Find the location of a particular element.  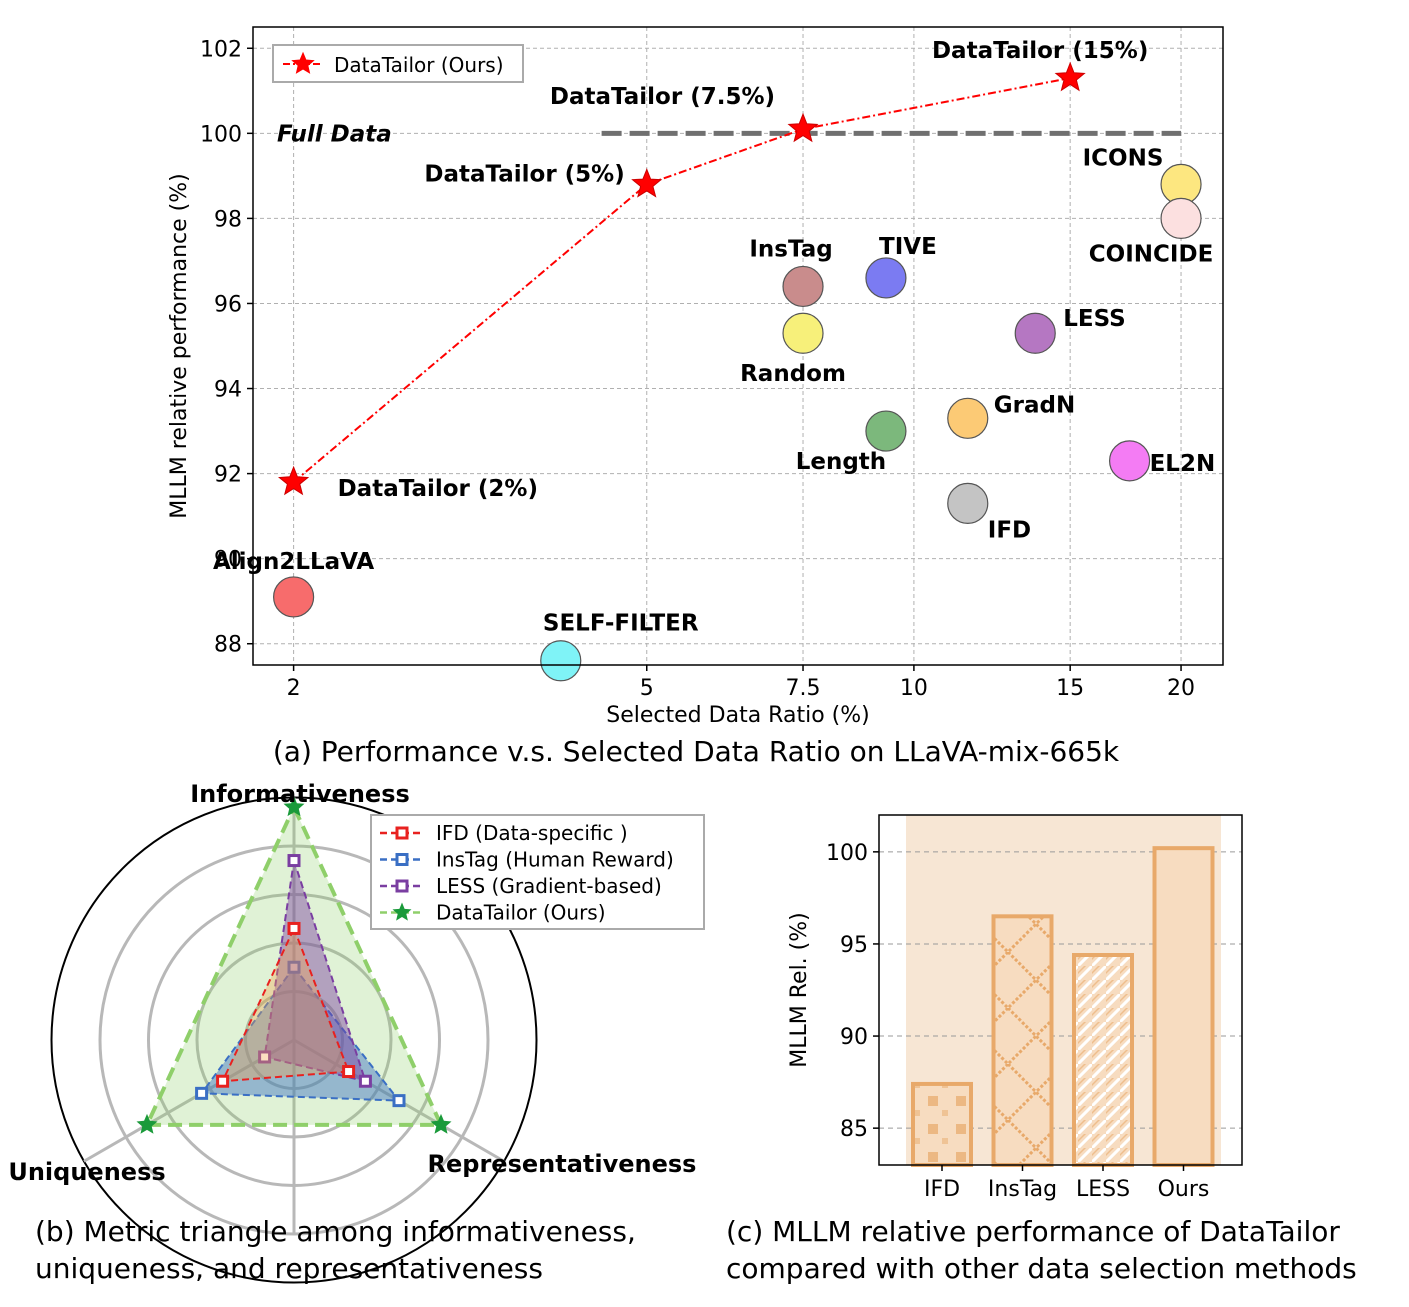

legend-star-marker is located at coordinates (303, 62).